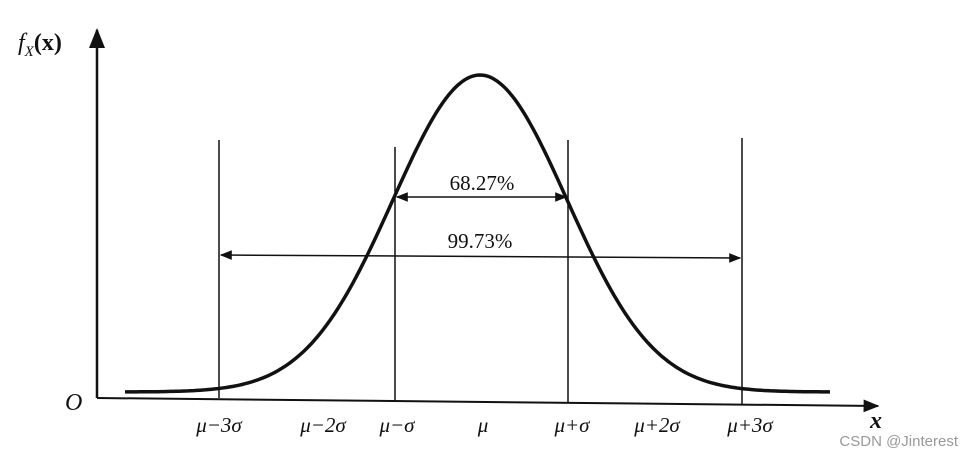 The width and height of the screenshot is (964, 459). Describe the element at coordinates (219, 425) in the screenshot. I see `x-tick-label: μ−3σ` at that location.